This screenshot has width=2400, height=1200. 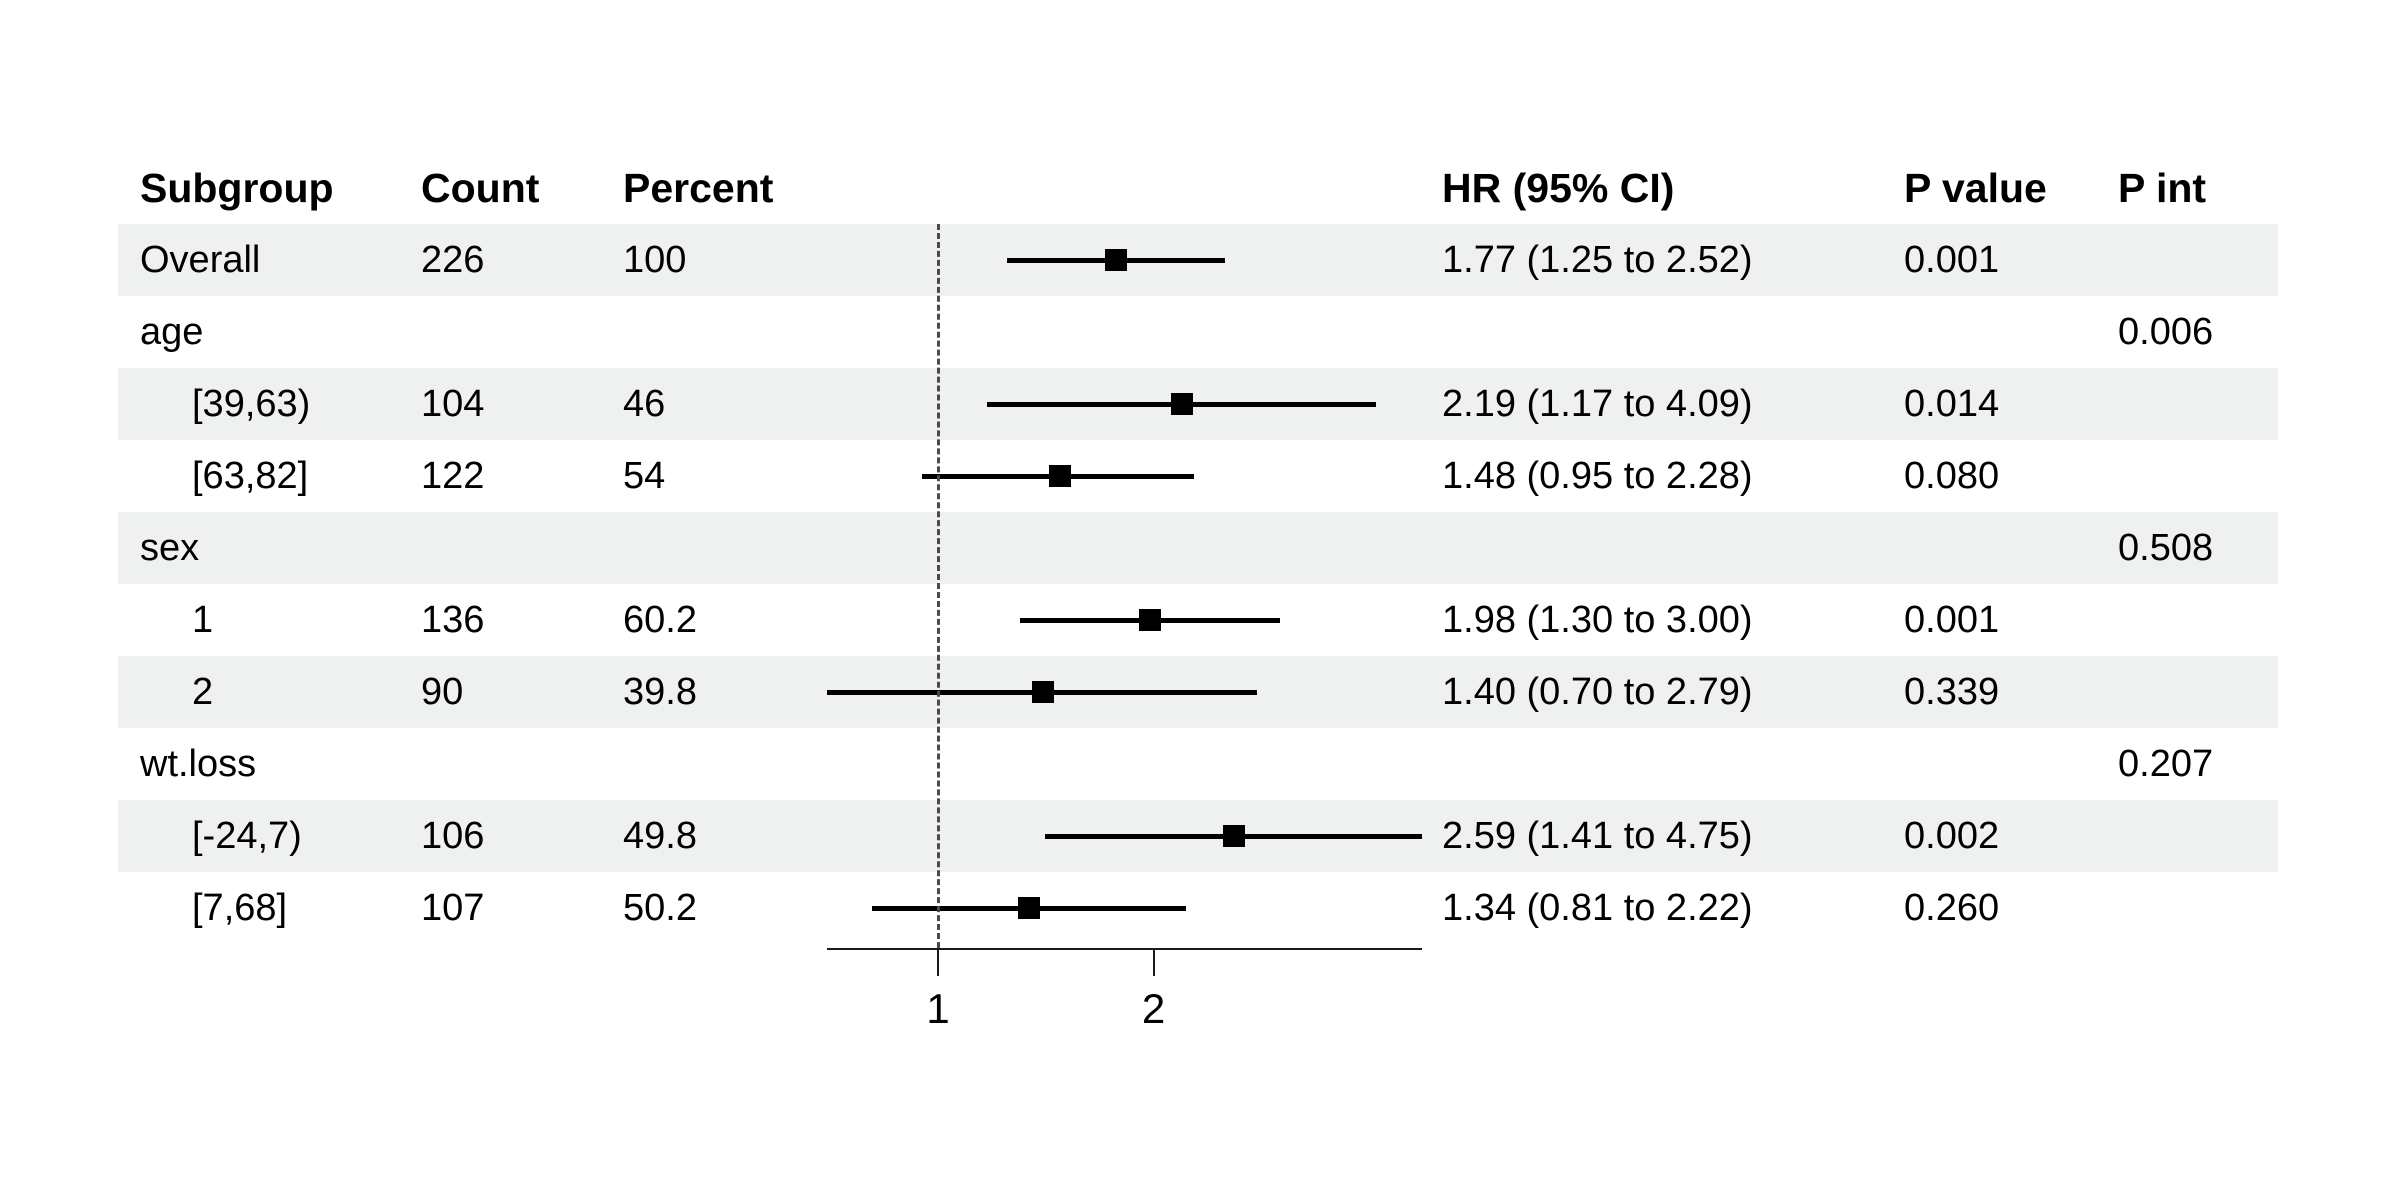 I want to click on p-interaction-value: 0.006, so click(x=2166, y=332).